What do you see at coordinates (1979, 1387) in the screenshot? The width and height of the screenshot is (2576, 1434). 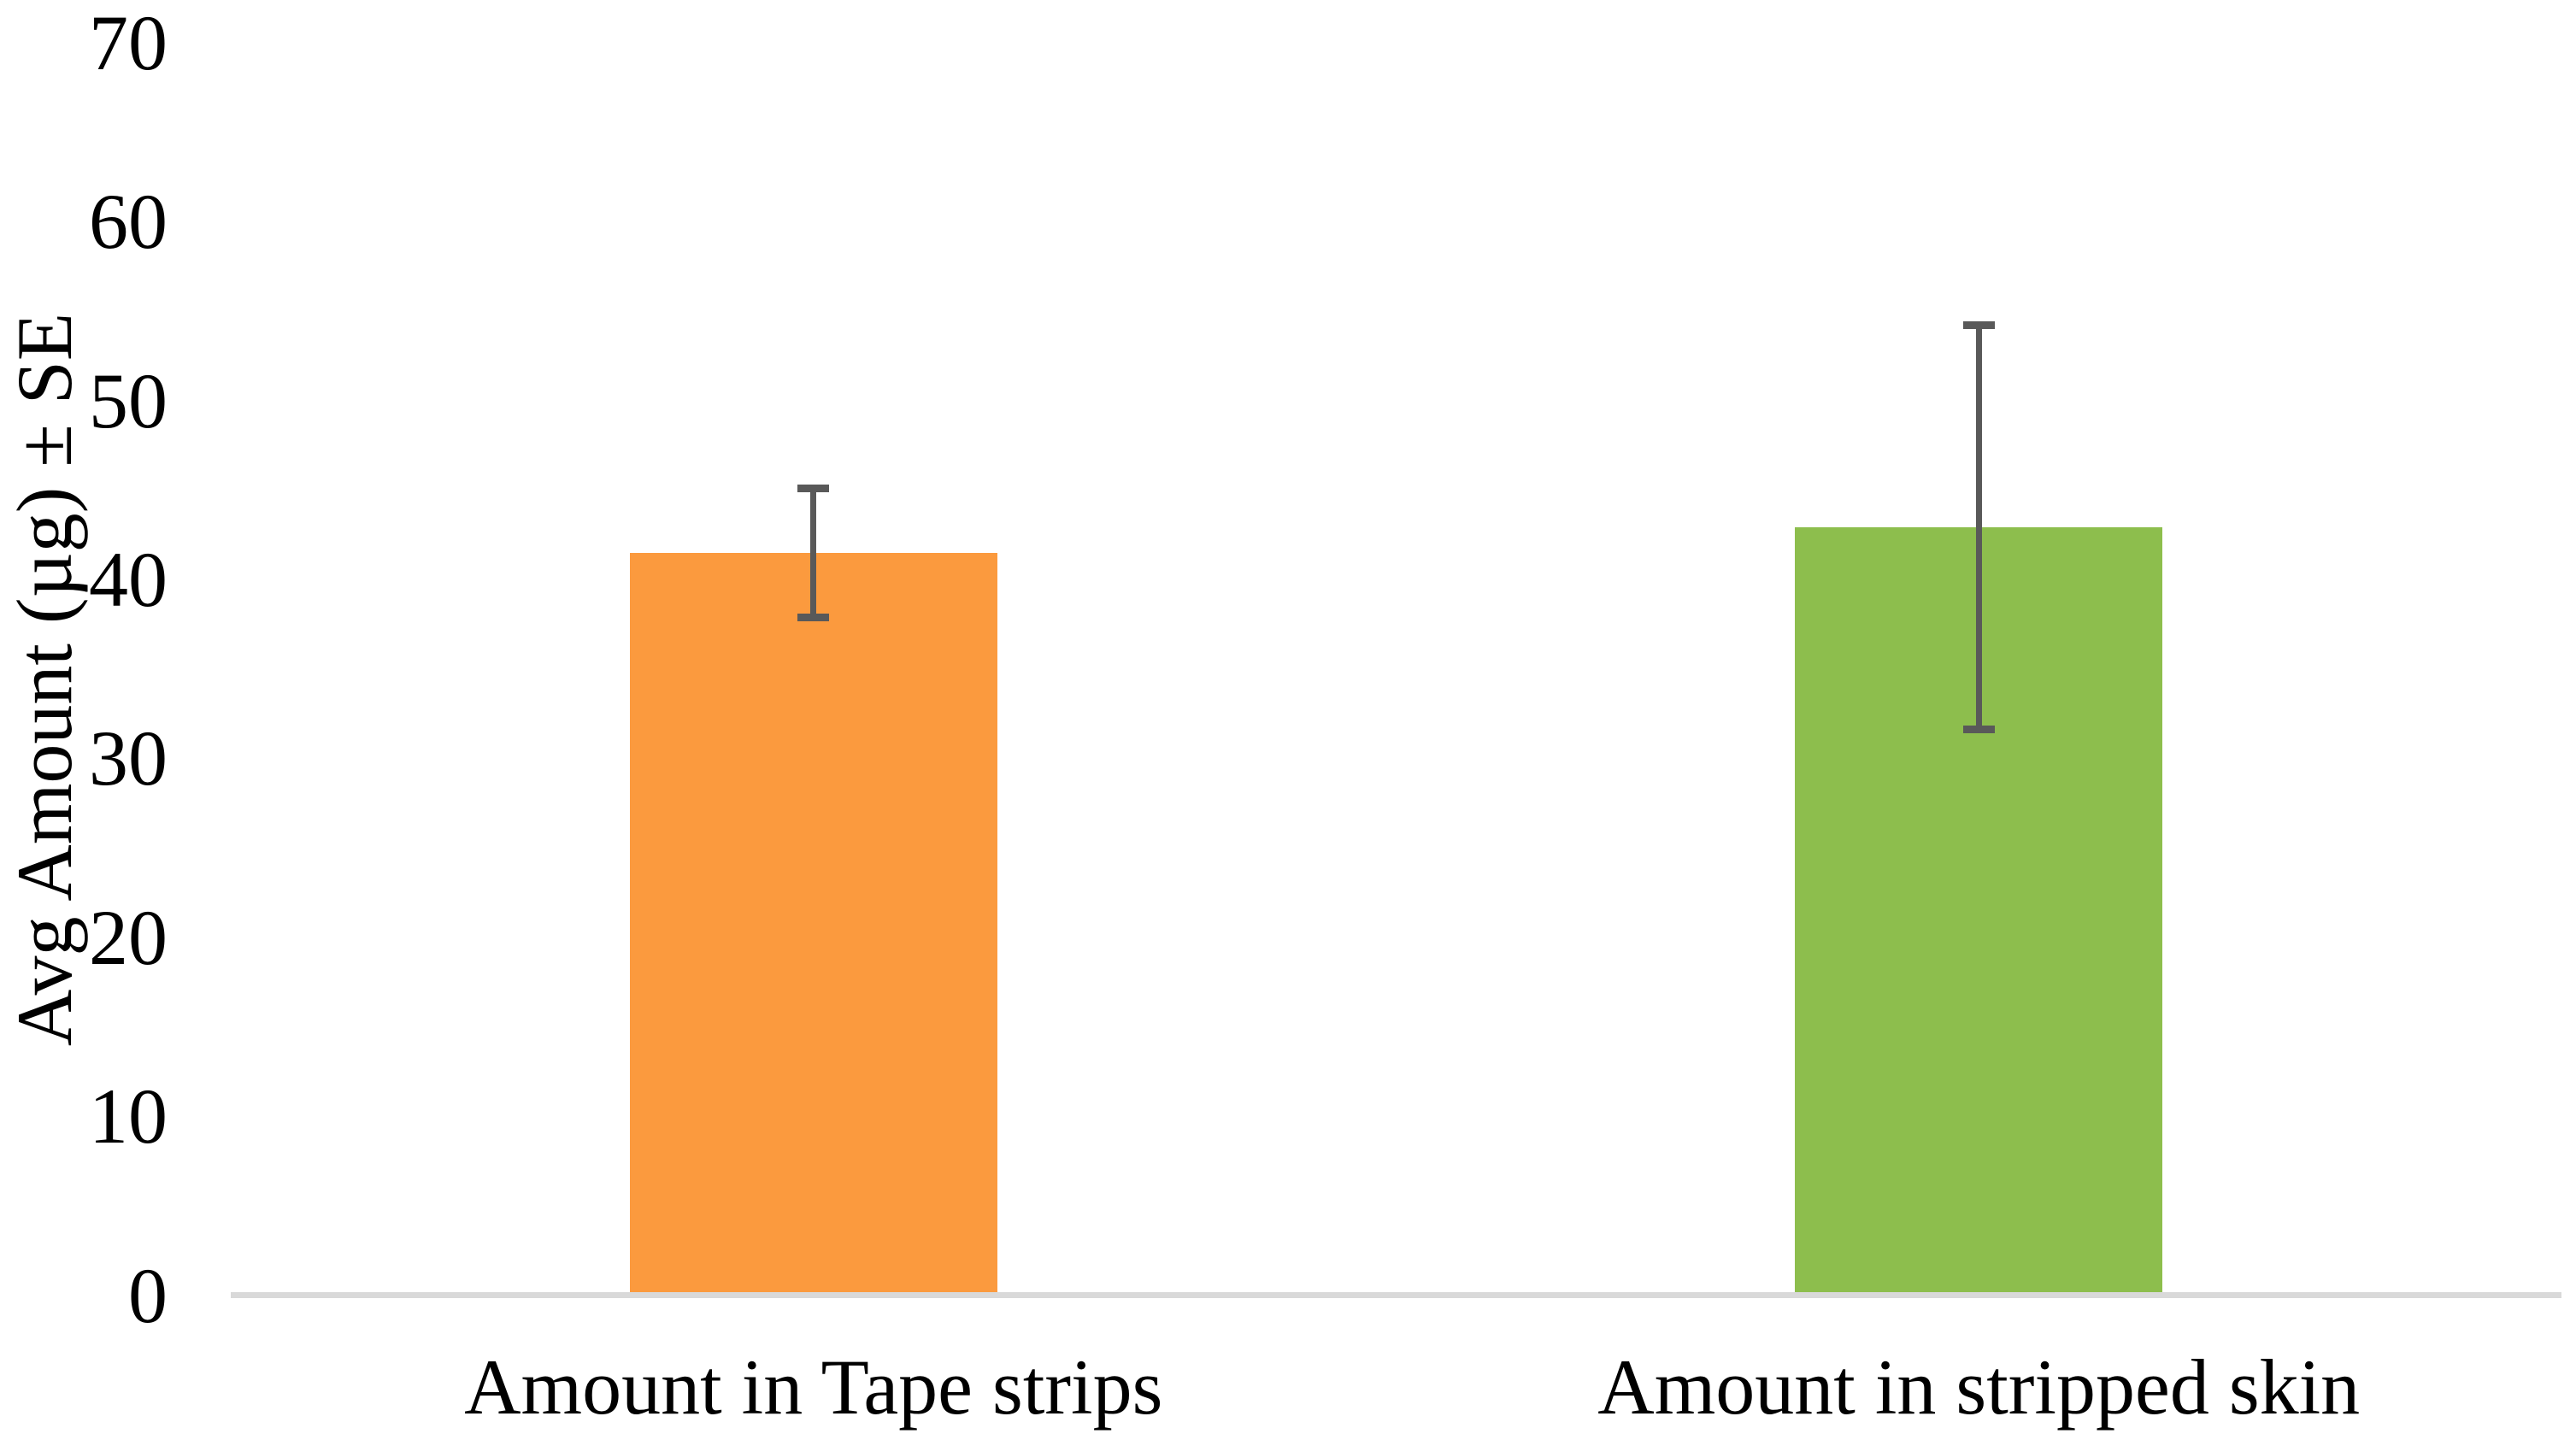 I see `x-category-label: Amount in stripped skin` at bounding box center [1979, 1387].